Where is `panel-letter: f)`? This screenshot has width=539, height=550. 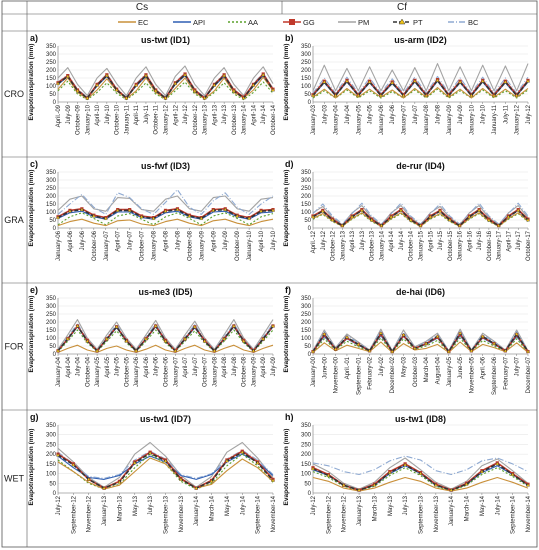 panel-letter: f) is located at coordinates (288, 290).